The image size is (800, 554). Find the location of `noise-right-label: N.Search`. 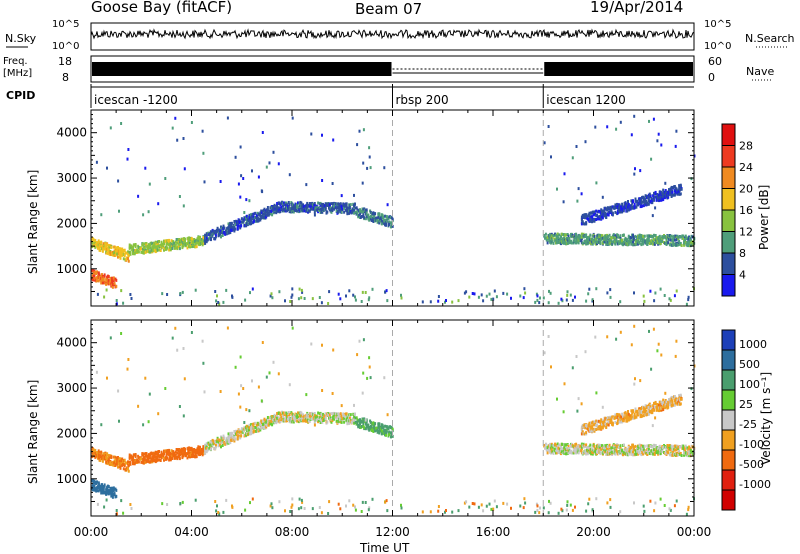

noise-right-label: N.Search is located at coordinates (770, 38).